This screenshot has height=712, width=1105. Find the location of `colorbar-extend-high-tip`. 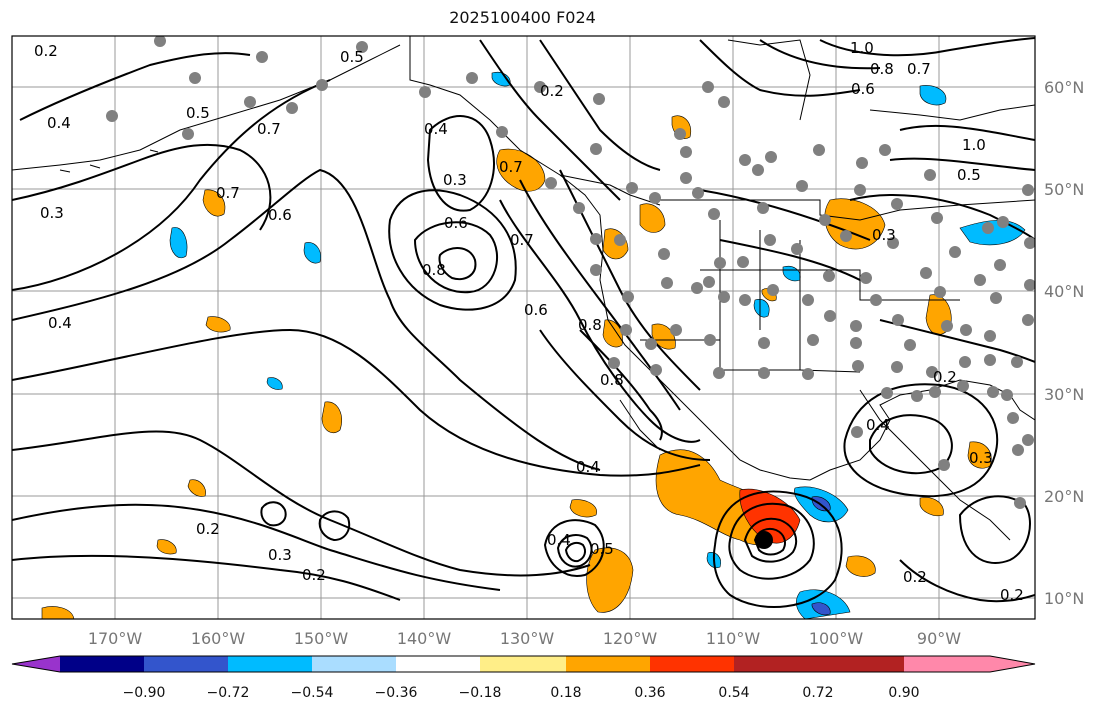

colorbar-extend-high-tip is located at coordinates (969, 664).